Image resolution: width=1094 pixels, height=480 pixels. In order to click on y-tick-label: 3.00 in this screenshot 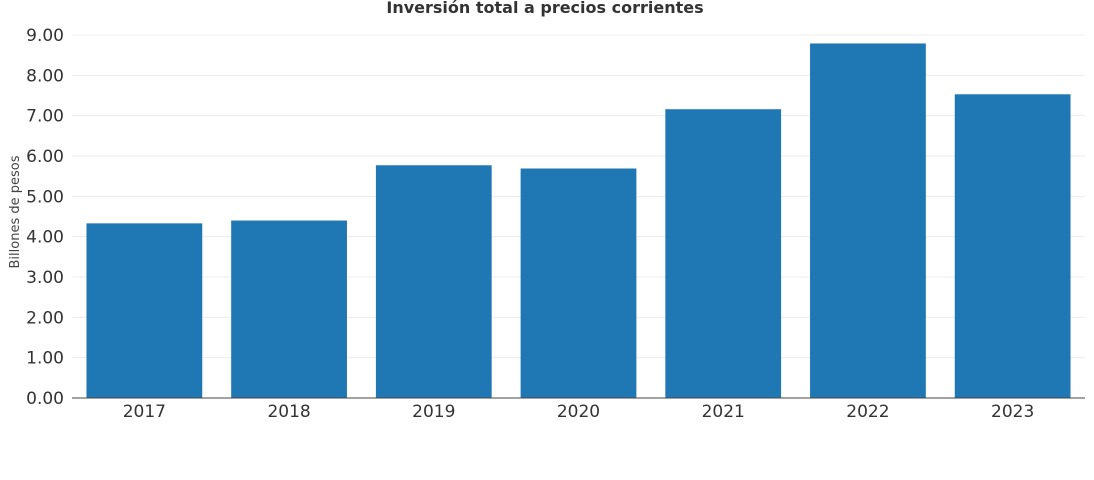, I will do `click(45, 278)`.